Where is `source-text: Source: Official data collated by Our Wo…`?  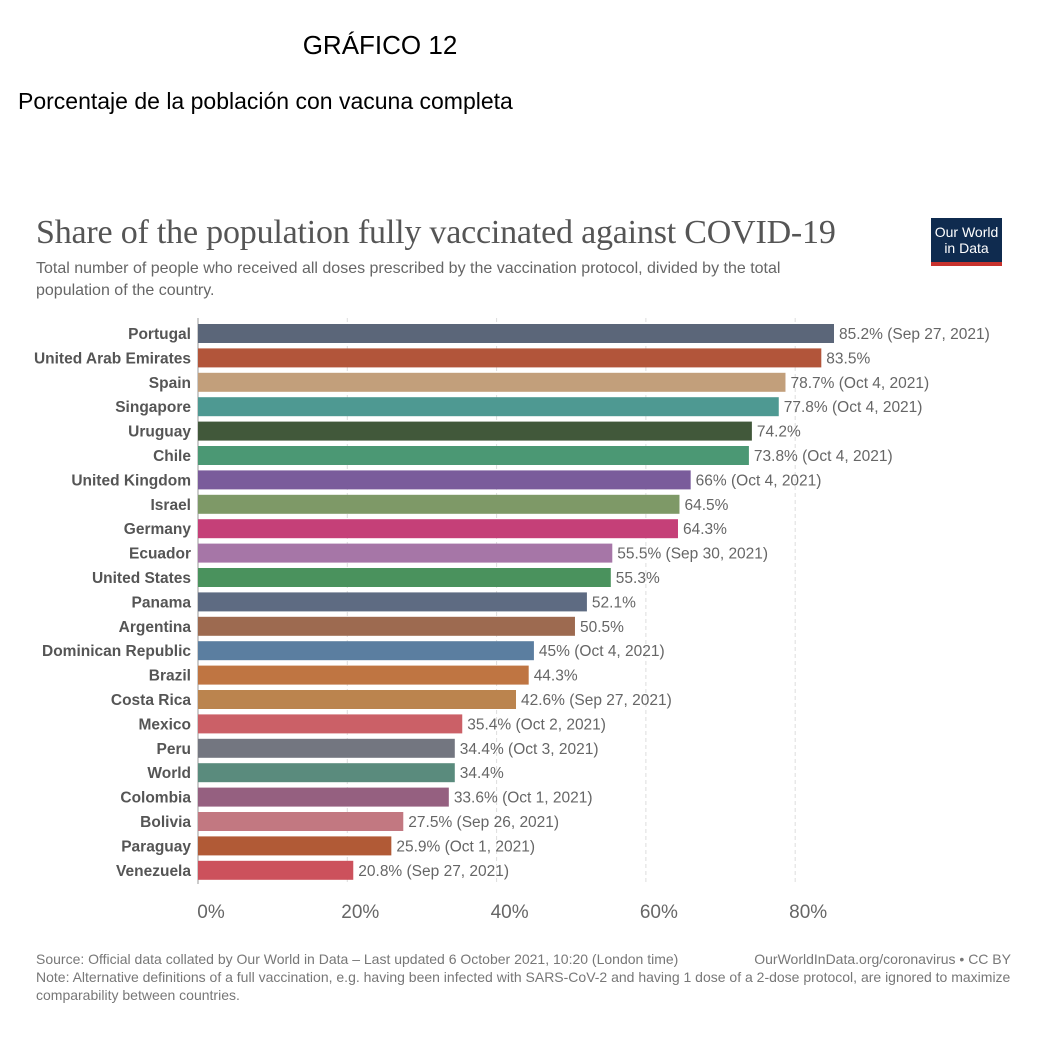 source-text: Source: Official data collated by Our Wo… is located at coordinates (357, 959).